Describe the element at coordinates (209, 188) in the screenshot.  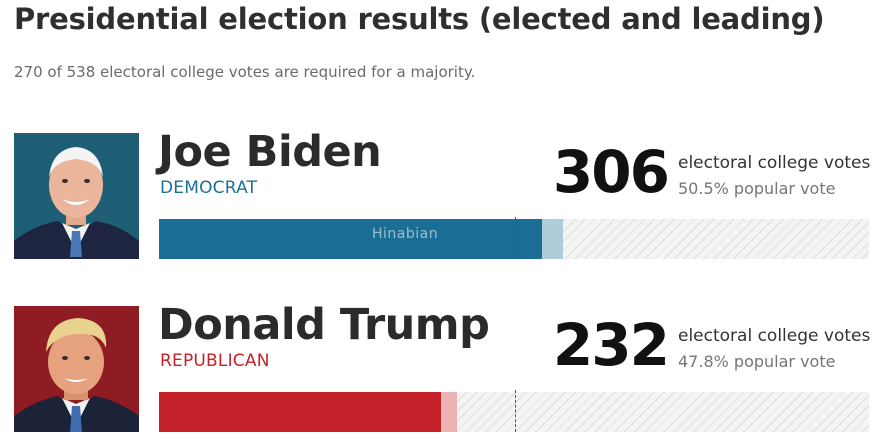
I see `party-label: DEMOCRAT` at that location.